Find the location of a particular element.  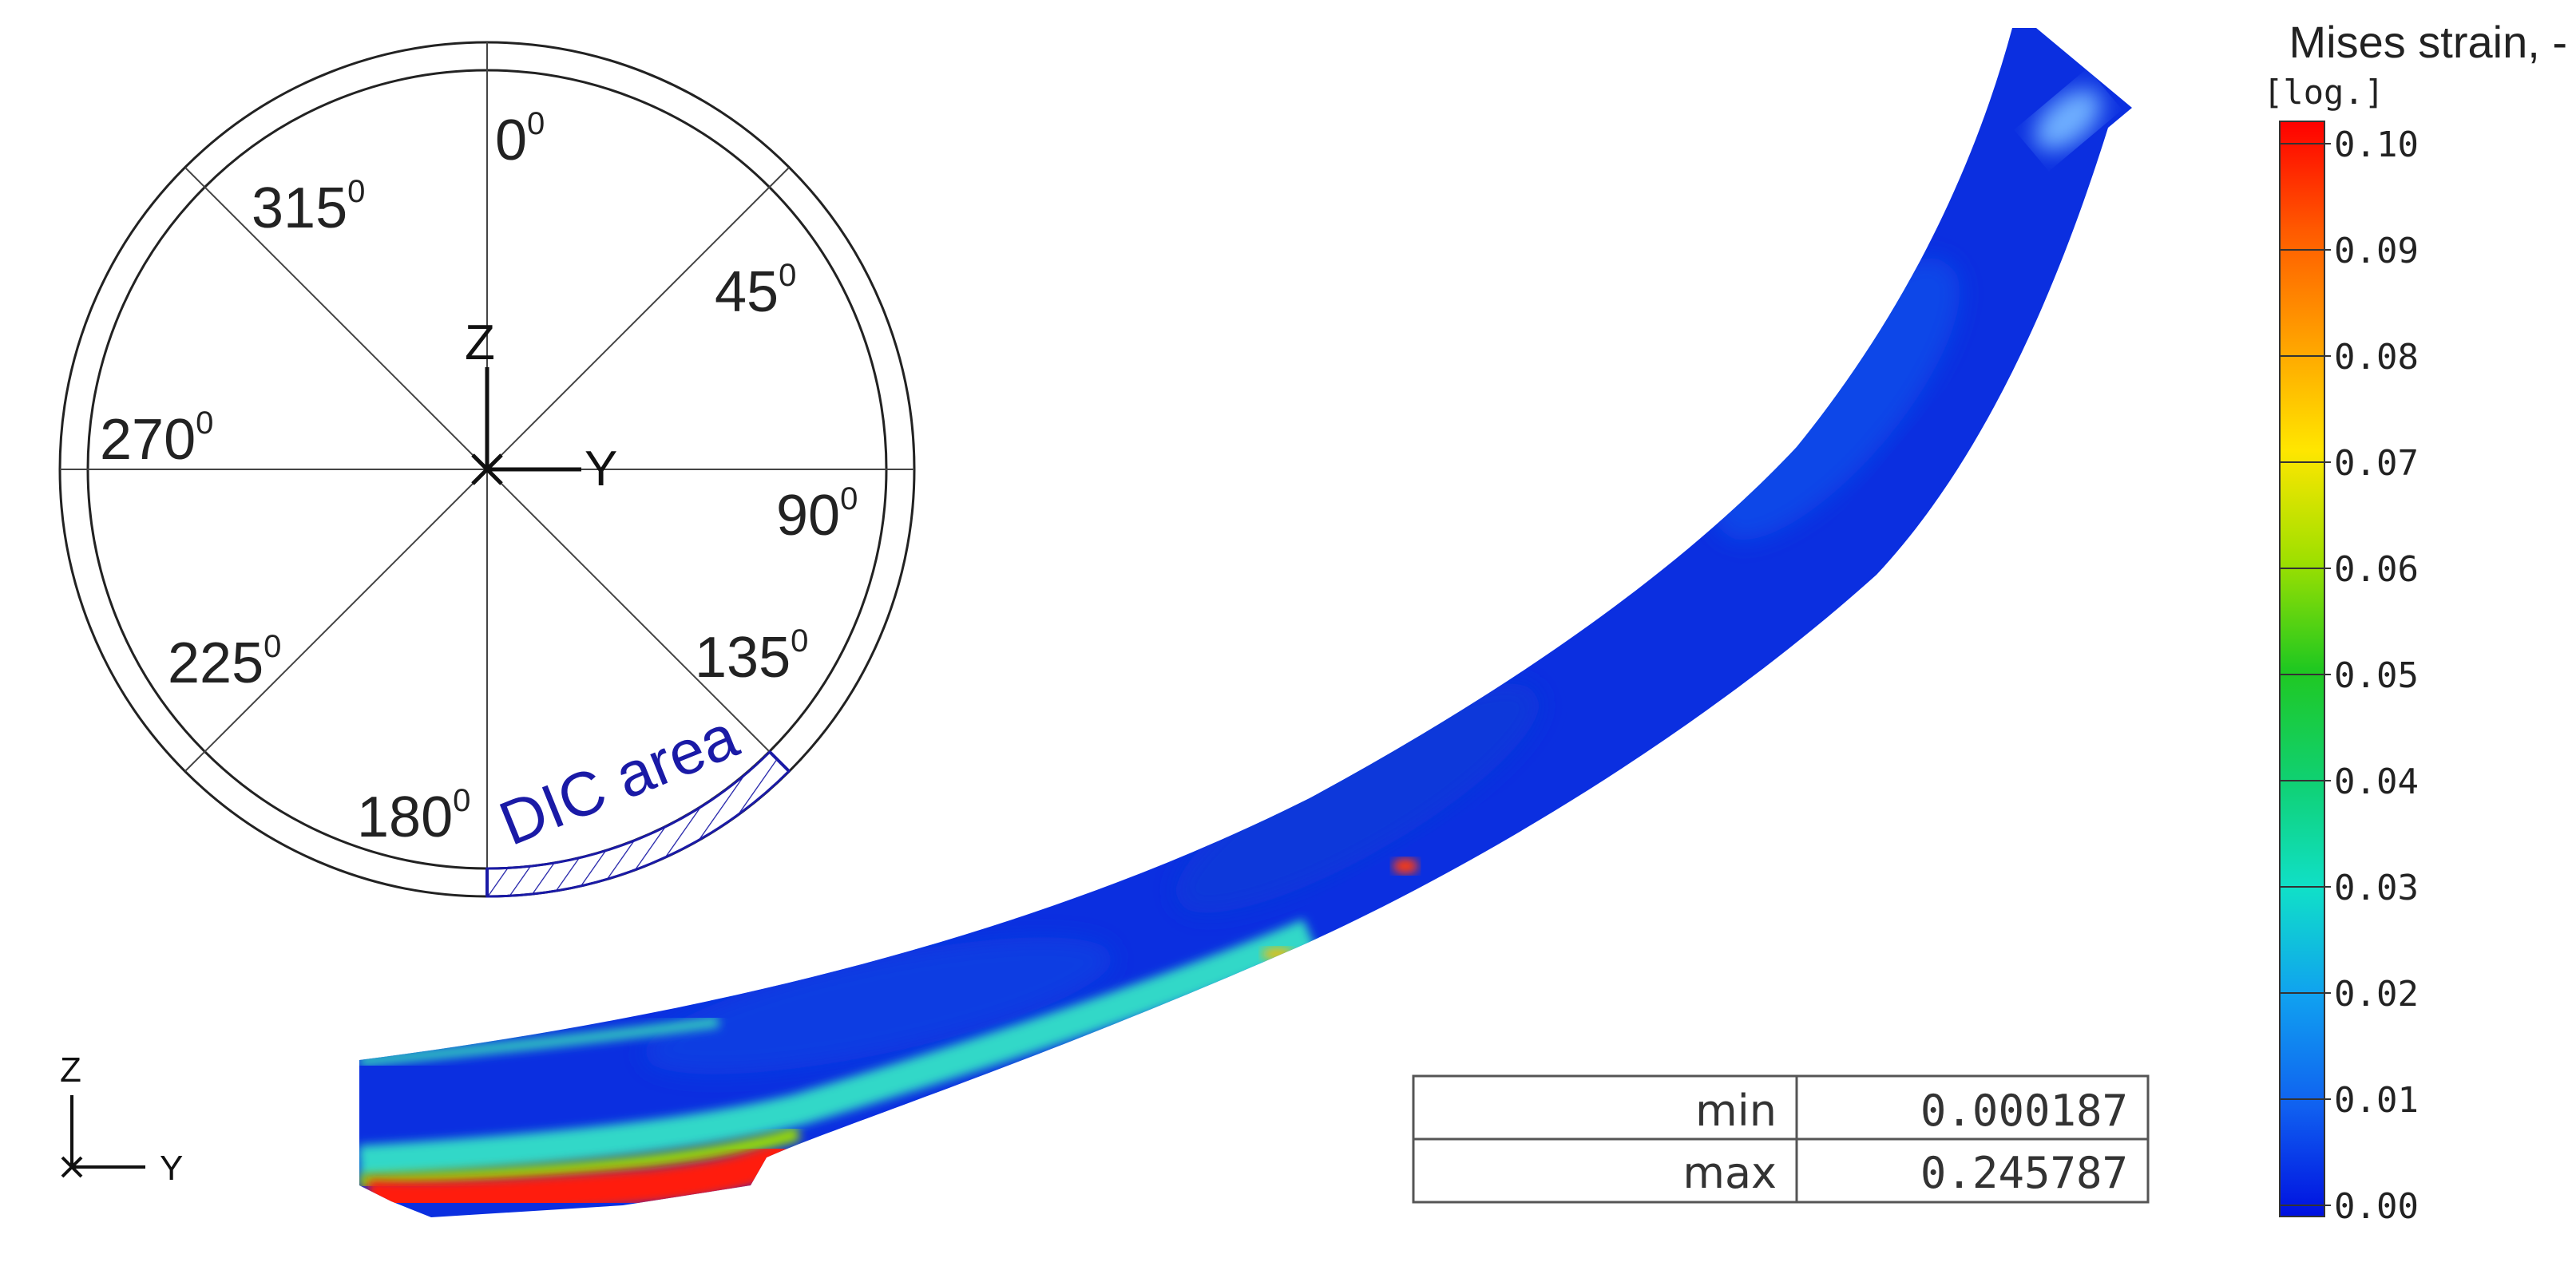

colorbar-tick-label: 0.09 is located at coordinates (2376, 251).